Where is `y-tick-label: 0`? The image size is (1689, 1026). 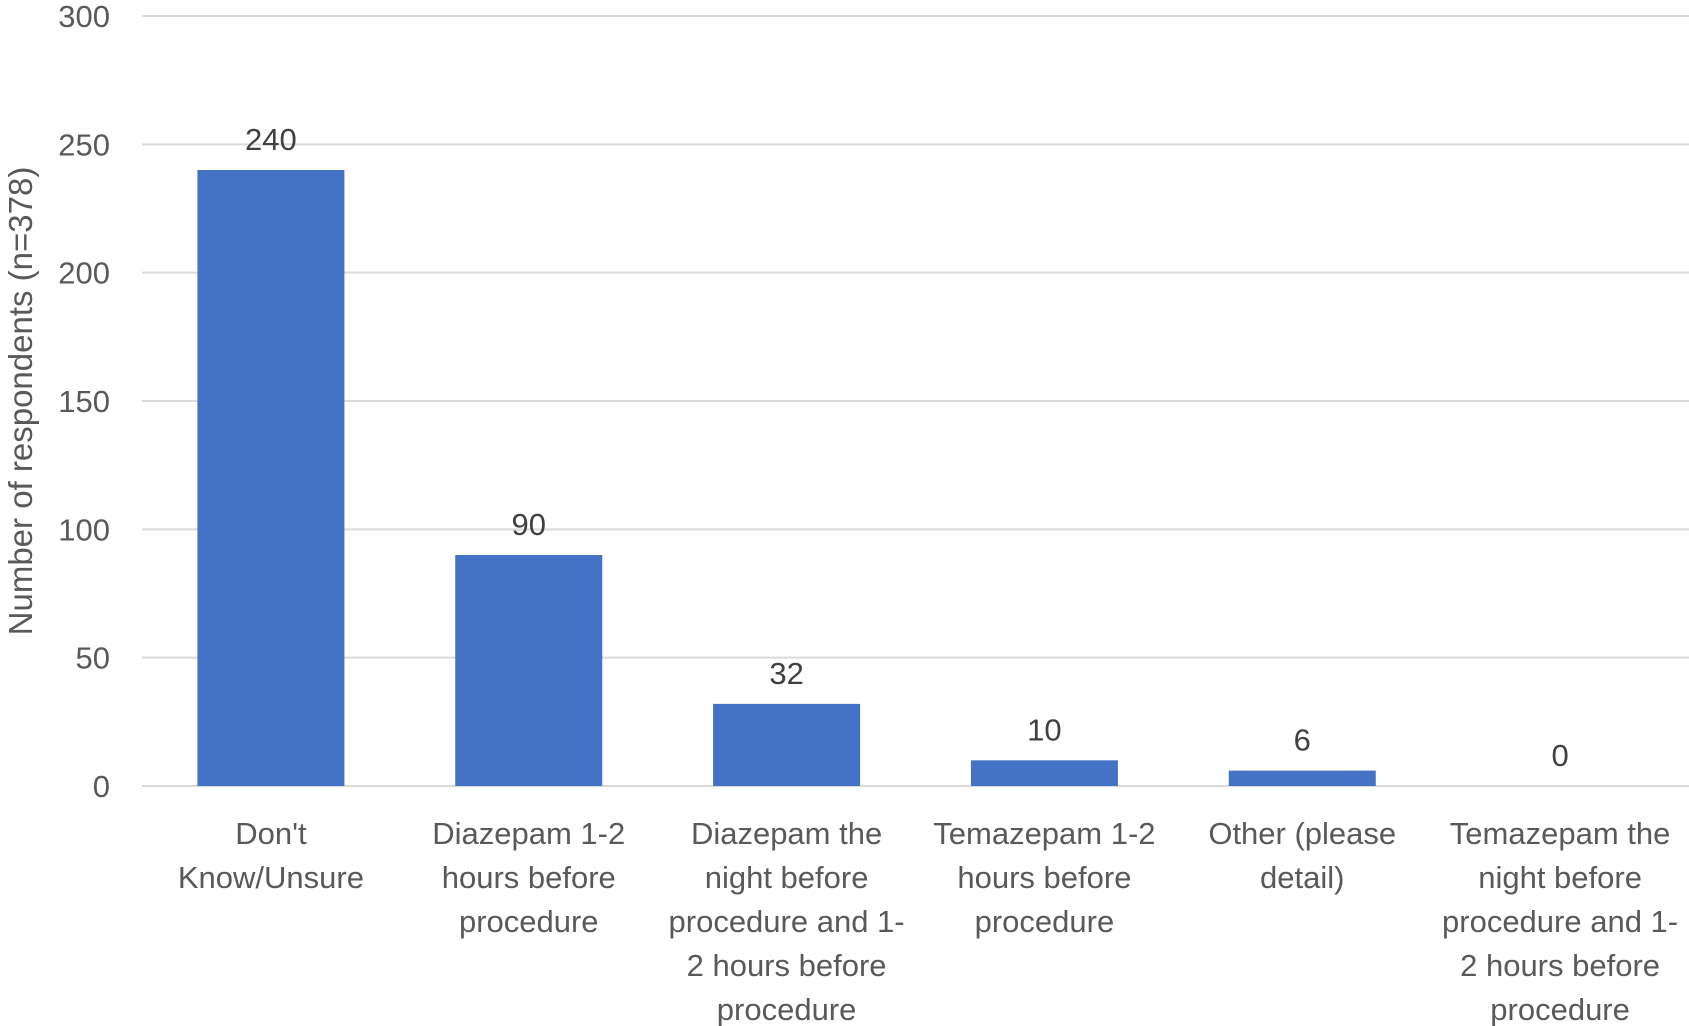 y-tick-label: 0 is located at coordinates (101, 786).